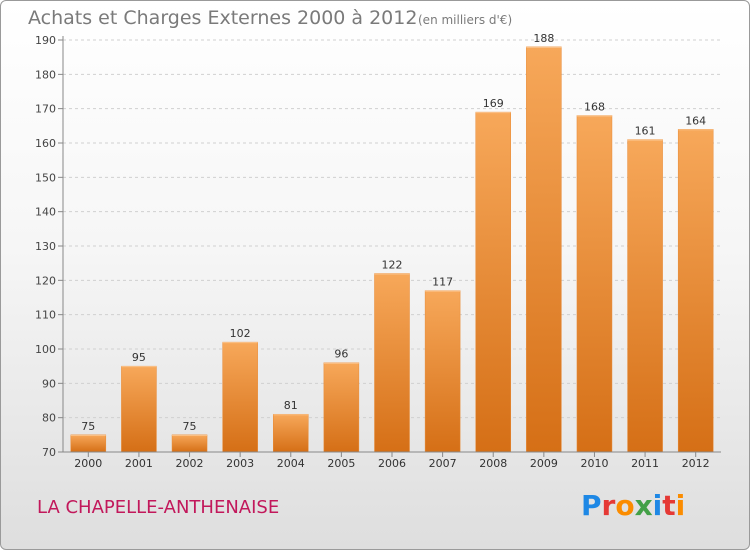  I want to click on y-tick-label: 180, so click(45, 74).